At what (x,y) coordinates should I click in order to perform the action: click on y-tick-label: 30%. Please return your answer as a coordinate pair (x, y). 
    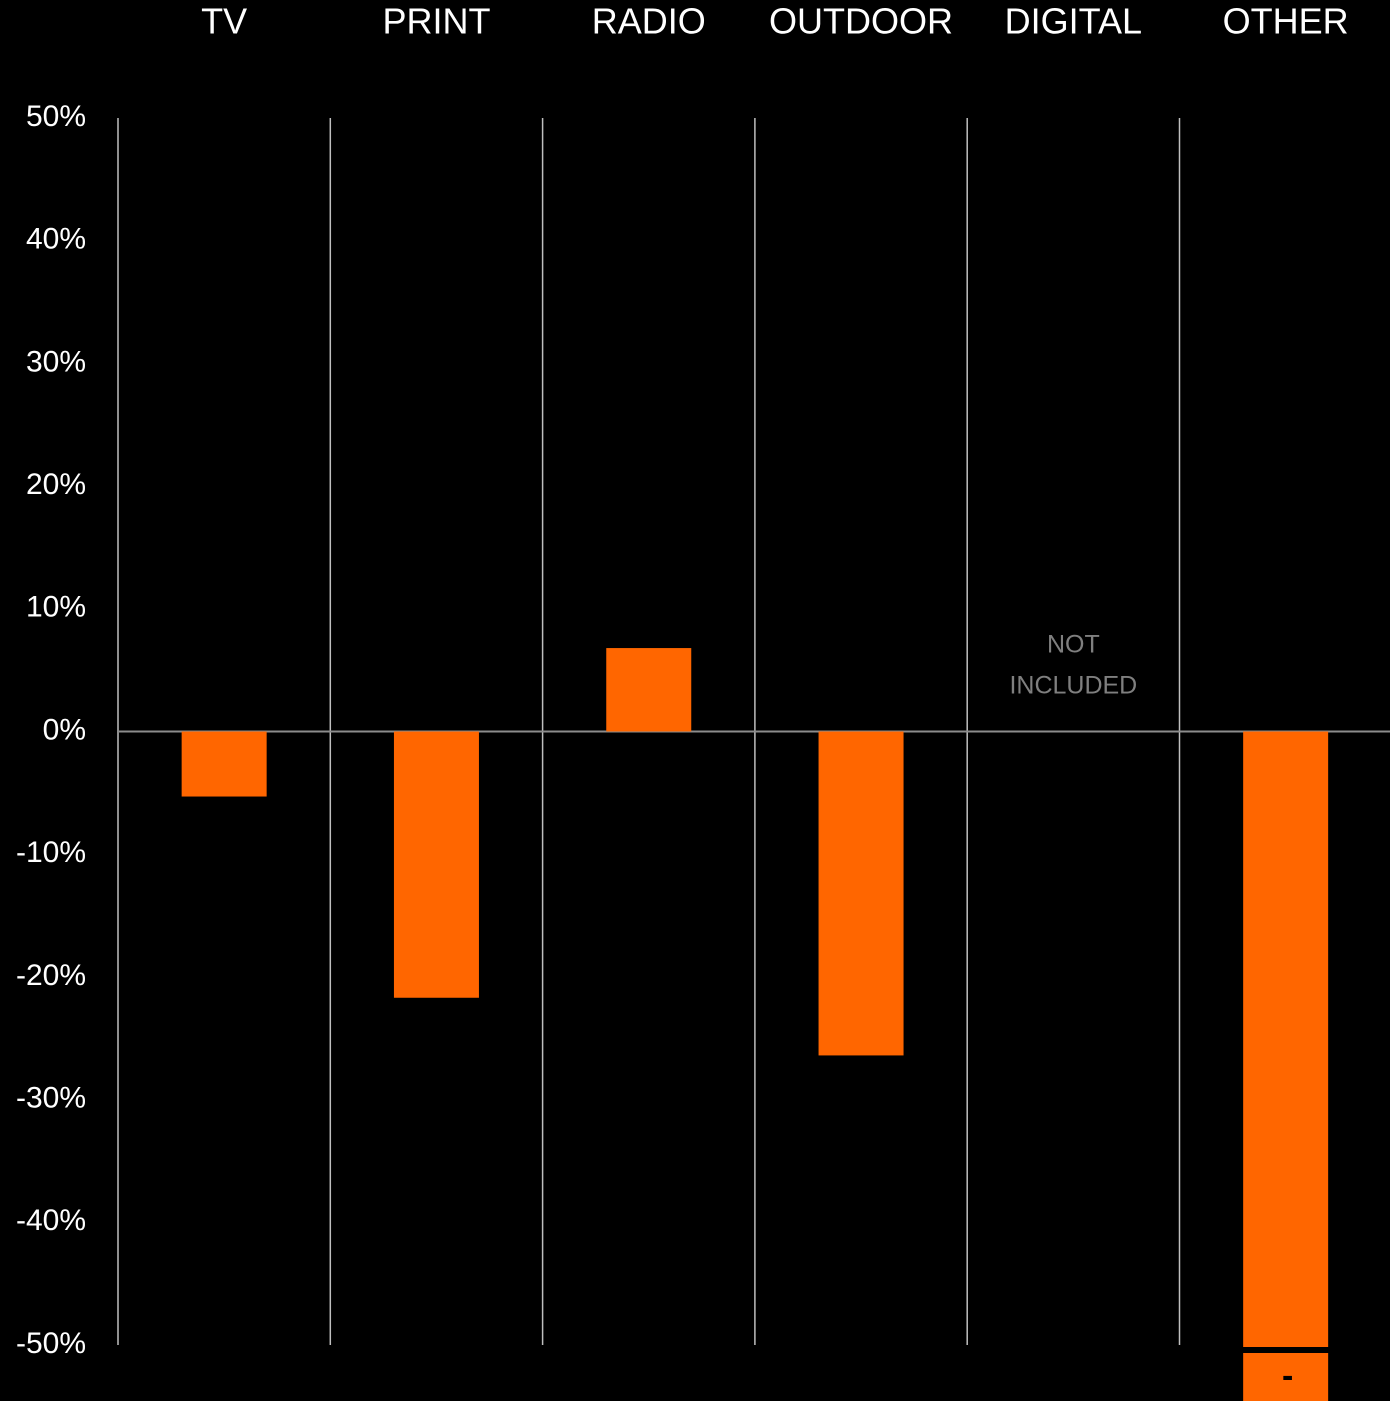
    Looking at the image, I should click on (56, 361).